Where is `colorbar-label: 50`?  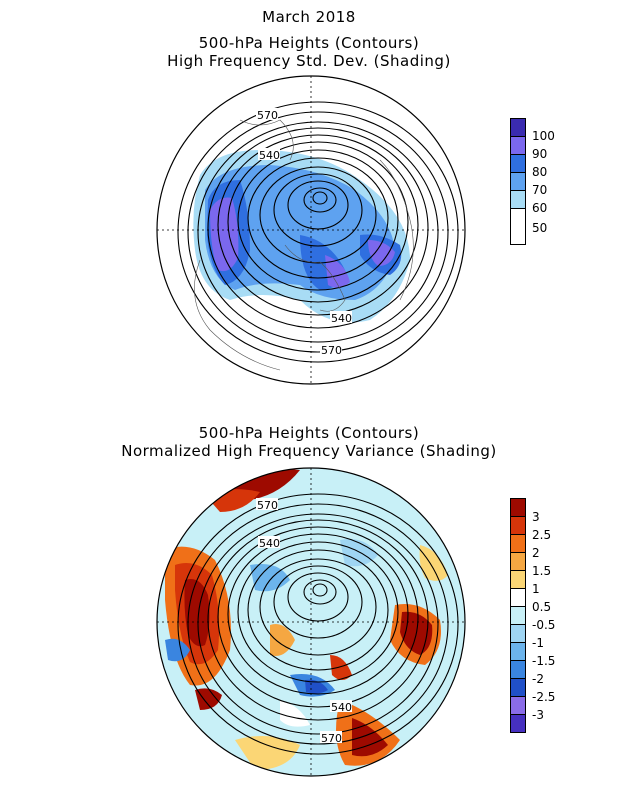
colorbar-label: 50 is located at coordinates (540, 228).